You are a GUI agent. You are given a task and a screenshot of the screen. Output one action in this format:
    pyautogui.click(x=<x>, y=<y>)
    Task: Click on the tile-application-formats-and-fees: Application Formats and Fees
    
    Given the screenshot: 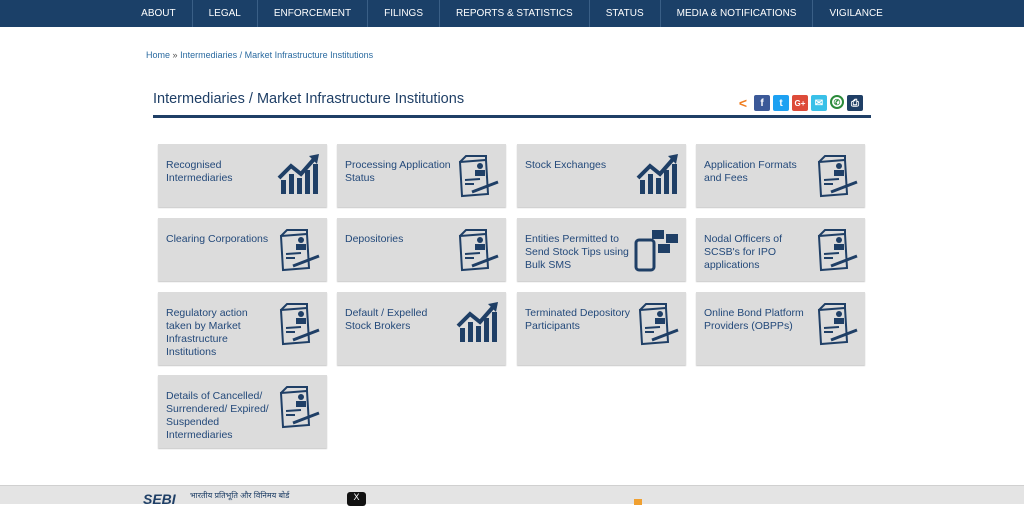 What is the action you would take?
    pyautogui.click(x=780, y=175)
    